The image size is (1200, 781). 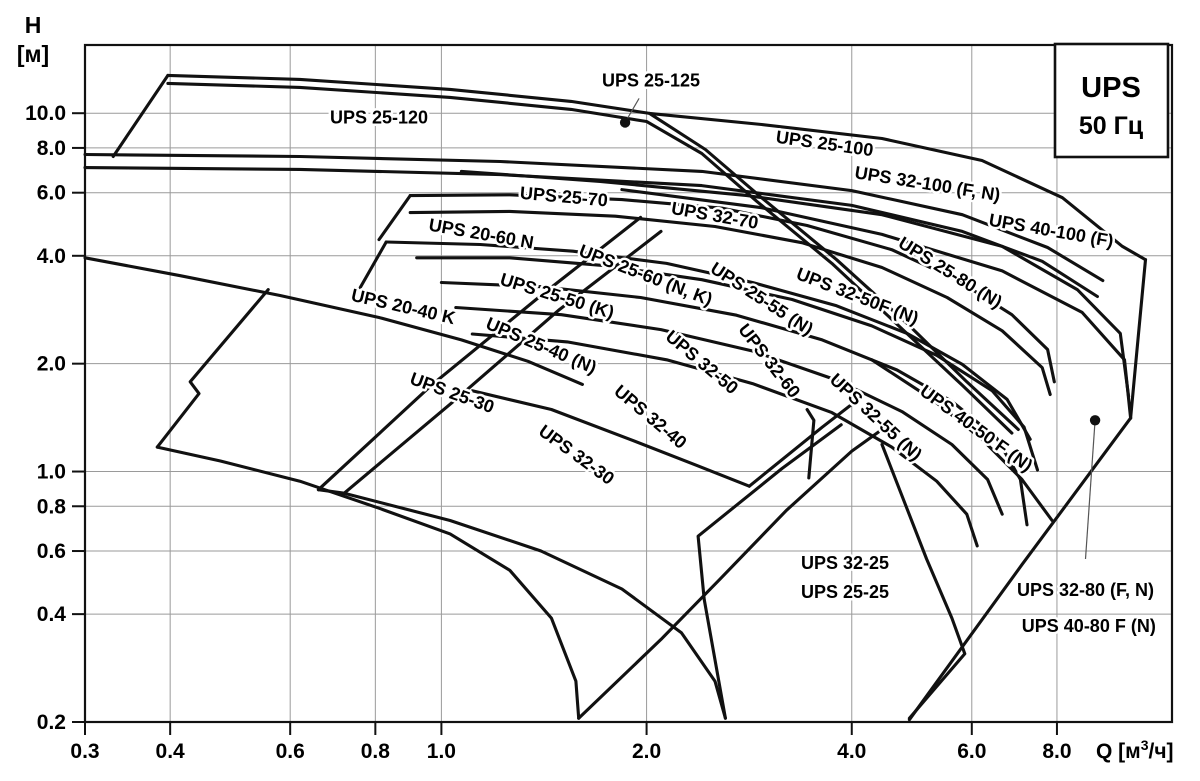 I want to click on y-tick-label: 2.0, so click(x=51, y=364).